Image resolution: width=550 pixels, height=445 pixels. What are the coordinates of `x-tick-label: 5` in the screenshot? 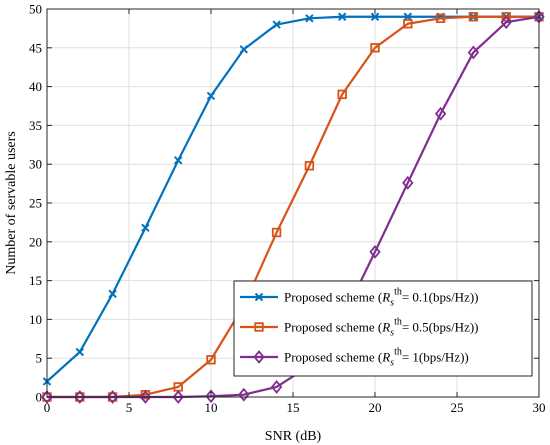 It's located at (129, 407).